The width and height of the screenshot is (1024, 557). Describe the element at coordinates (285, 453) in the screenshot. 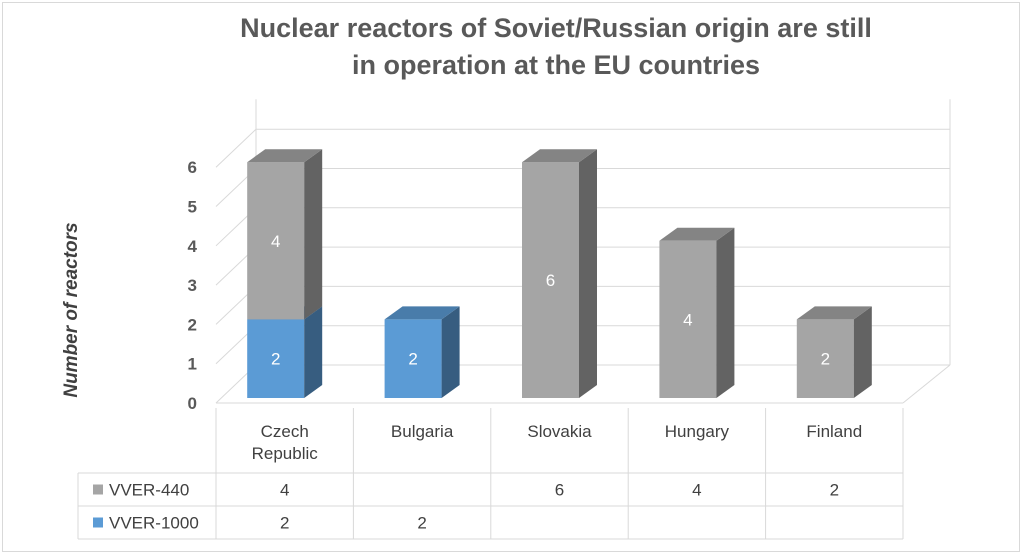

I see `x-tick-label: Republic` at that location.